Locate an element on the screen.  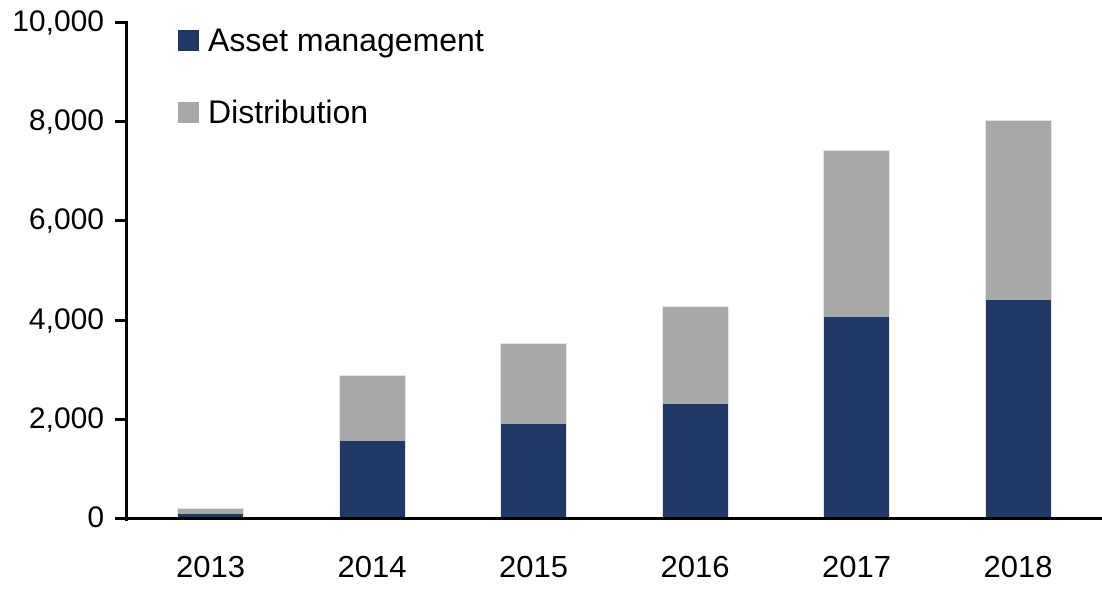
legend-item-distribution: Distribution is located at coordinates (273, 112).